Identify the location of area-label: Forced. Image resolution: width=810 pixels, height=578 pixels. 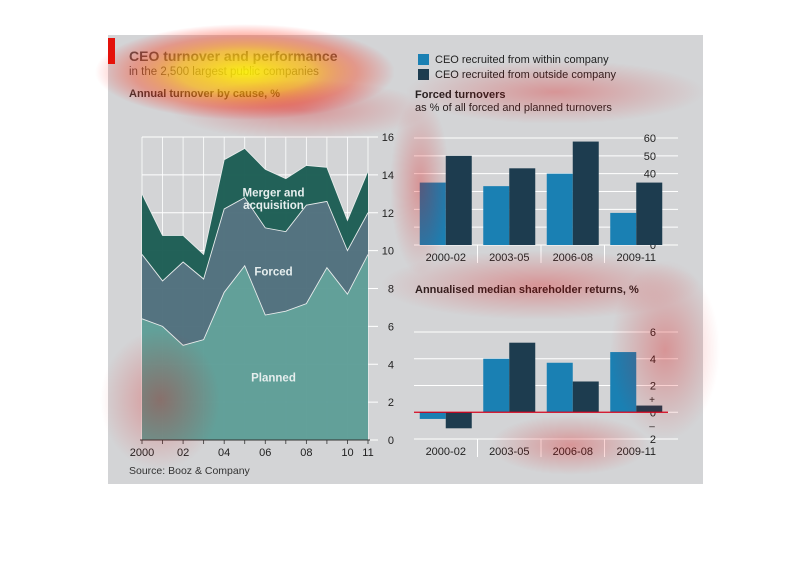
(273, 272).